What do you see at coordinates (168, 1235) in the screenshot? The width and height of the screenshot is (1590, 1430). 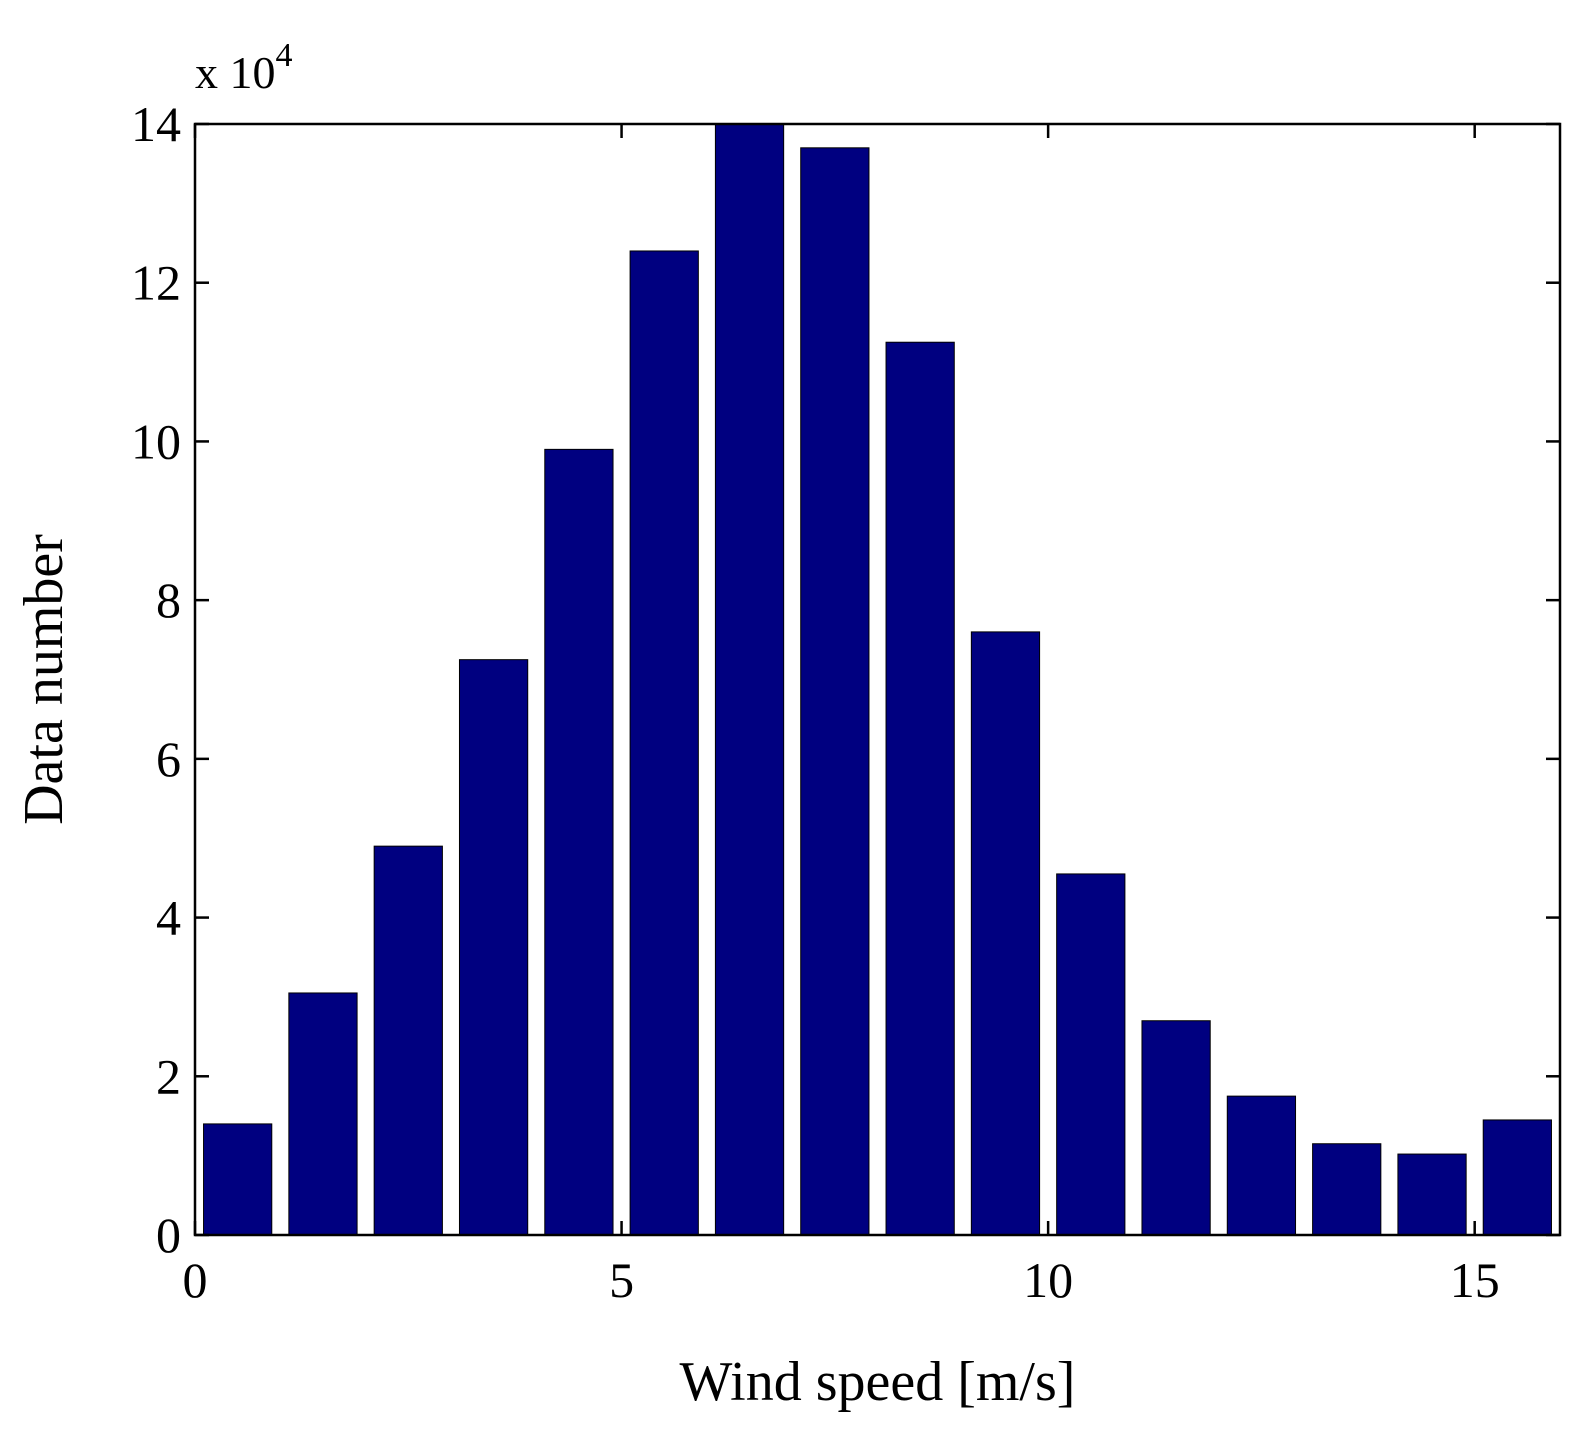 I see `y-tick-label: 0` at bounding box center [168, 1235].